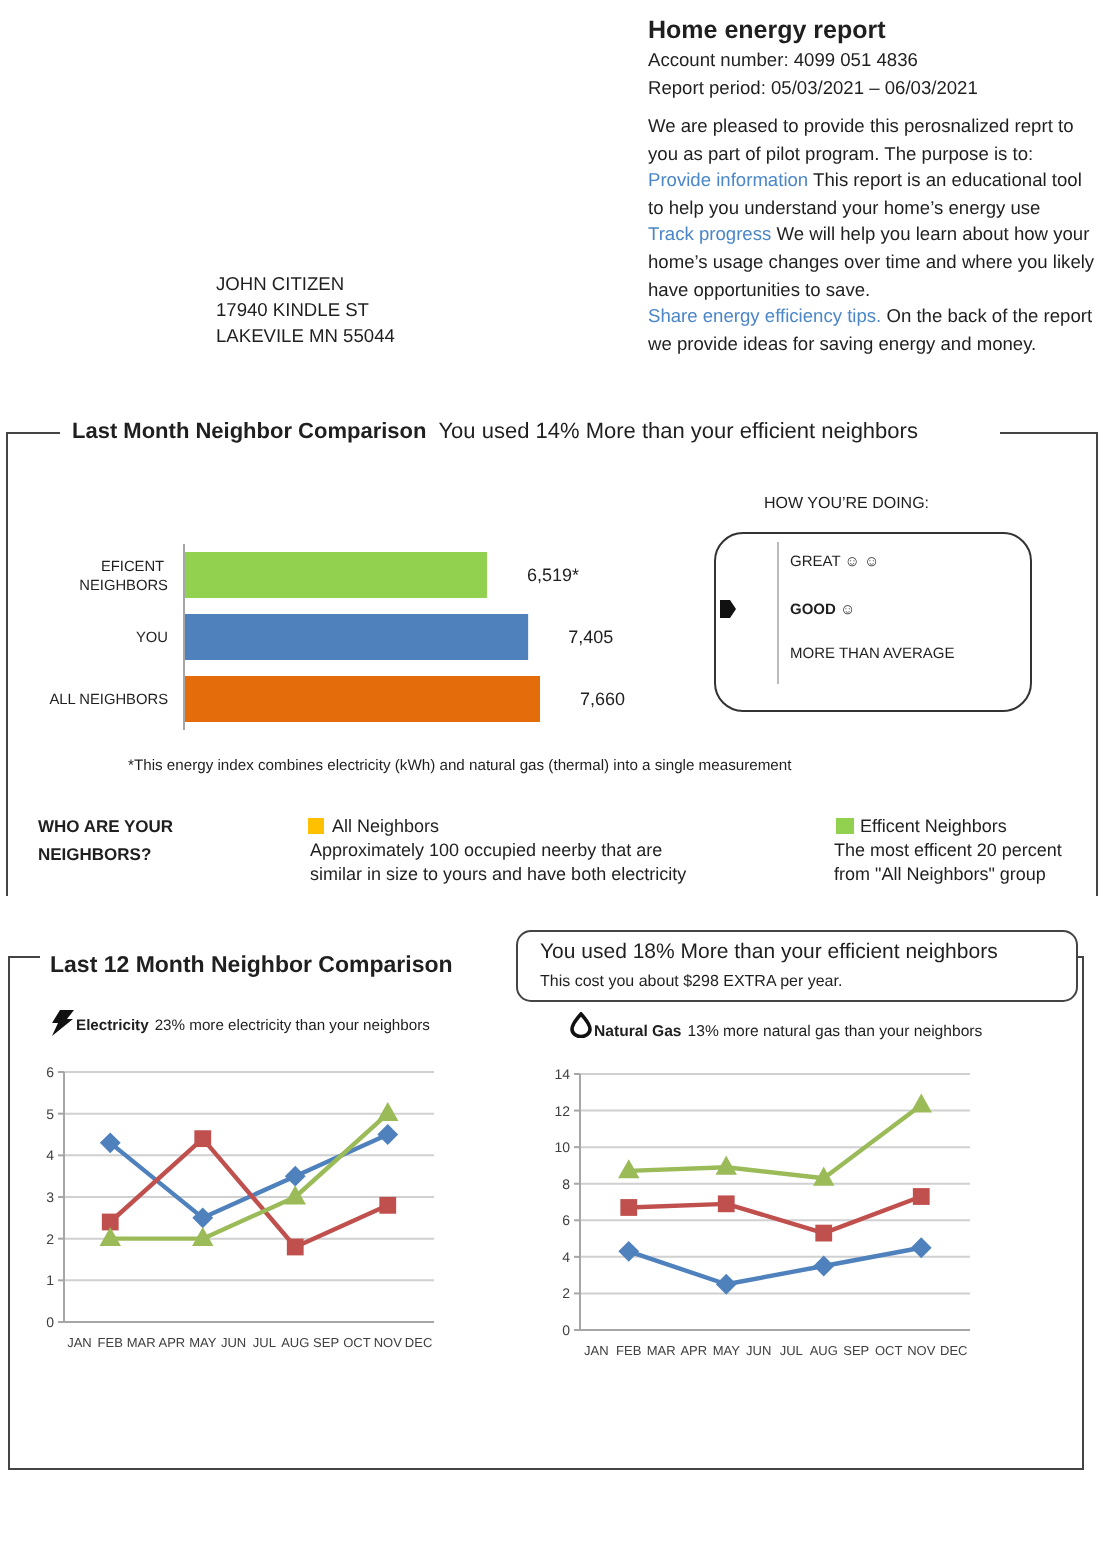  I want to click on text: Share energy efficiency tips., so click(765, 316).